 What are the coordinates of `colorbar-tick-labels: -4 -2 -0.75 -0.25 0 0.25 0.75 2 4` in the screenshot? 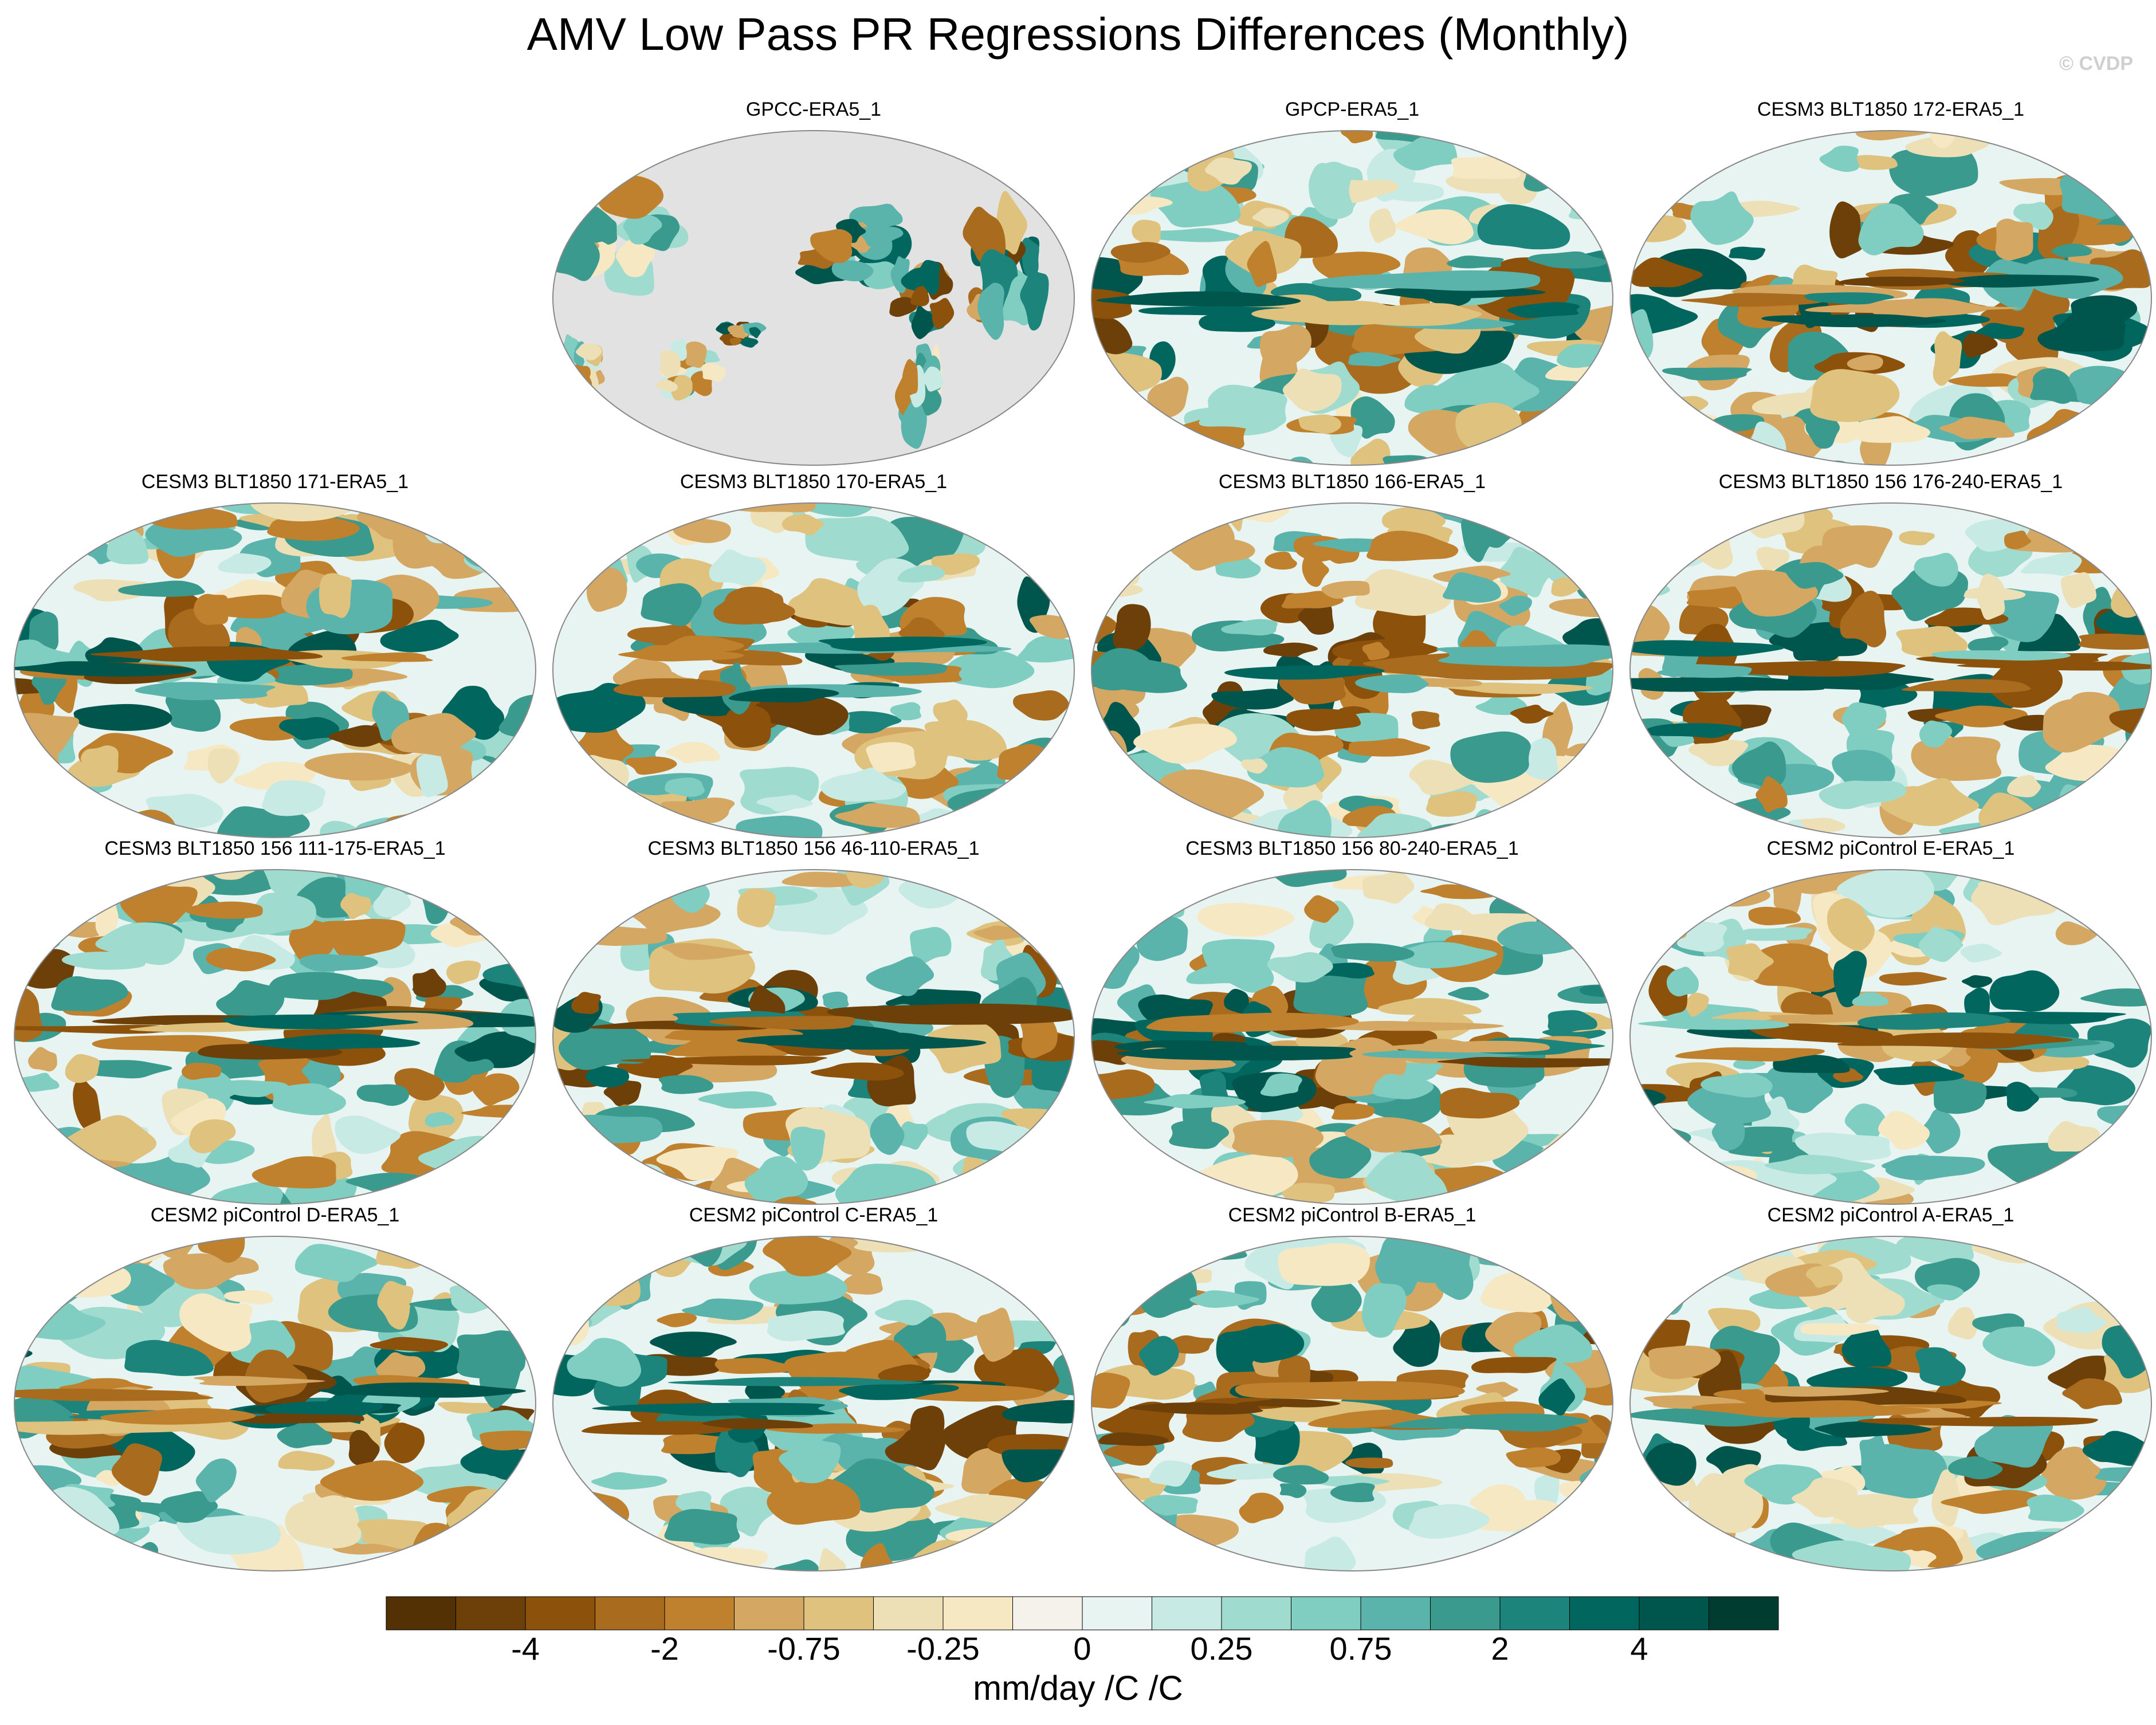 It's located at (1082, 1650).